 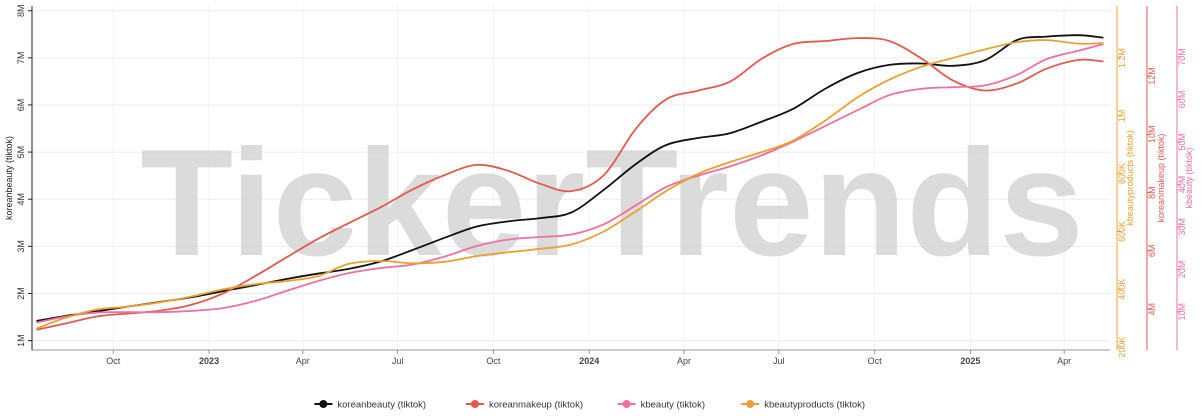 What do you see at coordinates (1152, 251) in the screenshot?
I see `y3-tick-label: 6M` at bounding box center [1152, 251].